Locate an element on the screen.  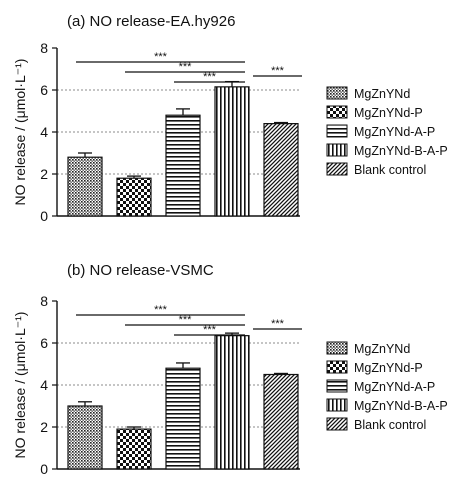
chart-title: (a) NO release-EA.hy926 is located at coordinates (151, 21).